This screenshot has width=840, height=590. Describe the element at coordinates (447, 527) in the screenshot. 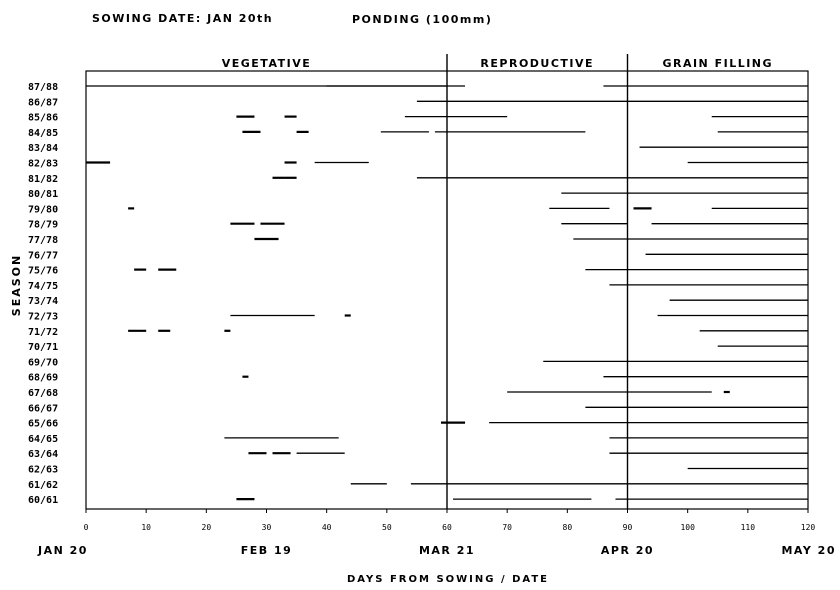

I see `x-tick-label: 60` at that location.